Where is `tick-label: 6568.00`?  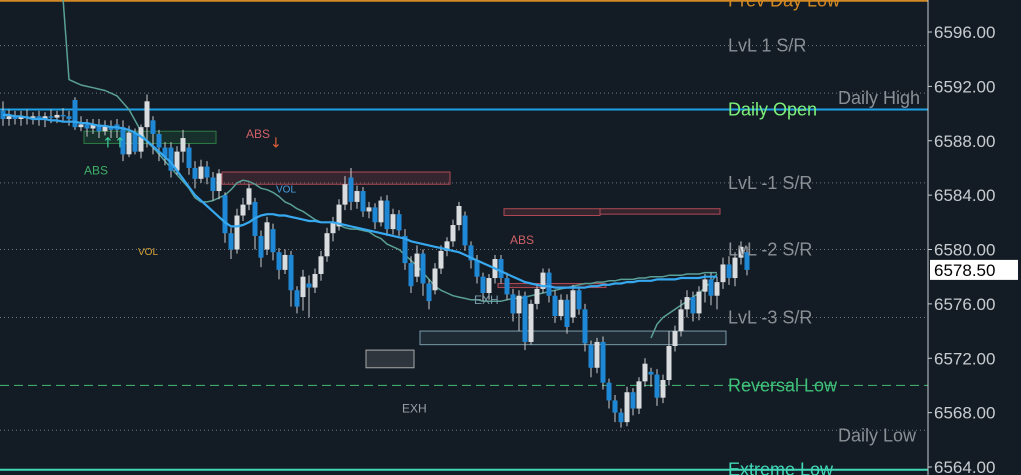
tick-label: 6568.00 is located at coordinates (964, 413).